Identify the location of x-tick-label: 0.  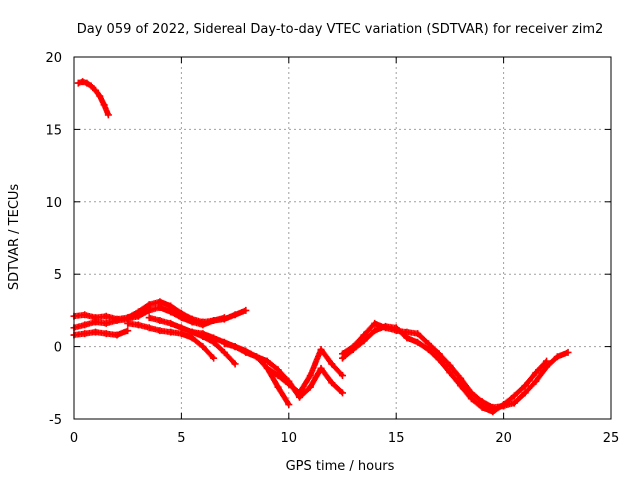
(74, 438).